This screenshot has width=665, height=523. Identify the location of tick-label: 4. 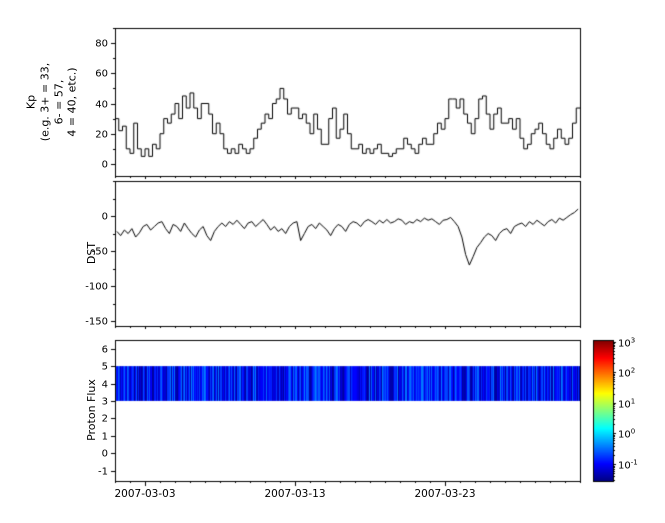
(104, 384).